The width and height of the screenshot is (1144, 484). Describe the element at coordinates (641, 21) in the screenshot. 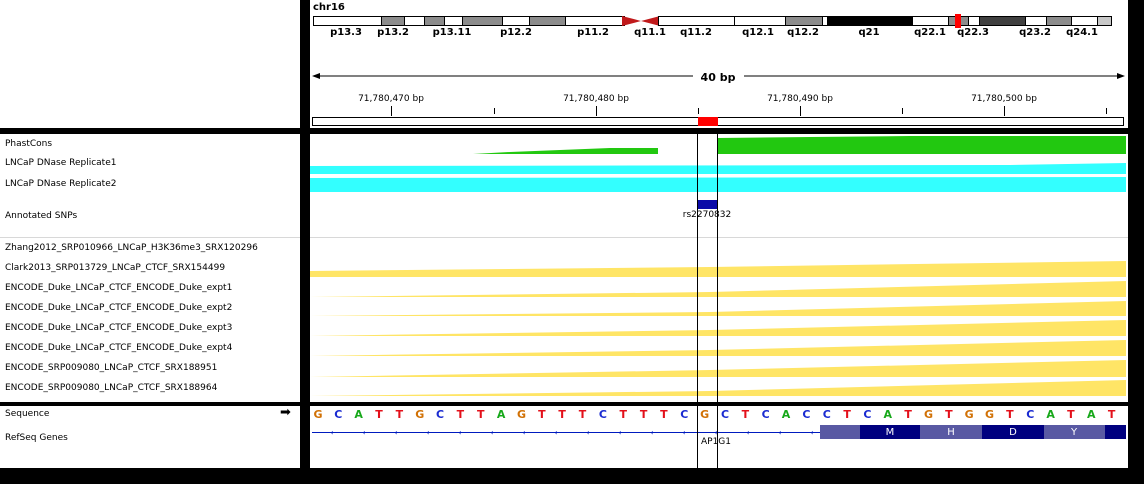

I see `centromere` at that location.